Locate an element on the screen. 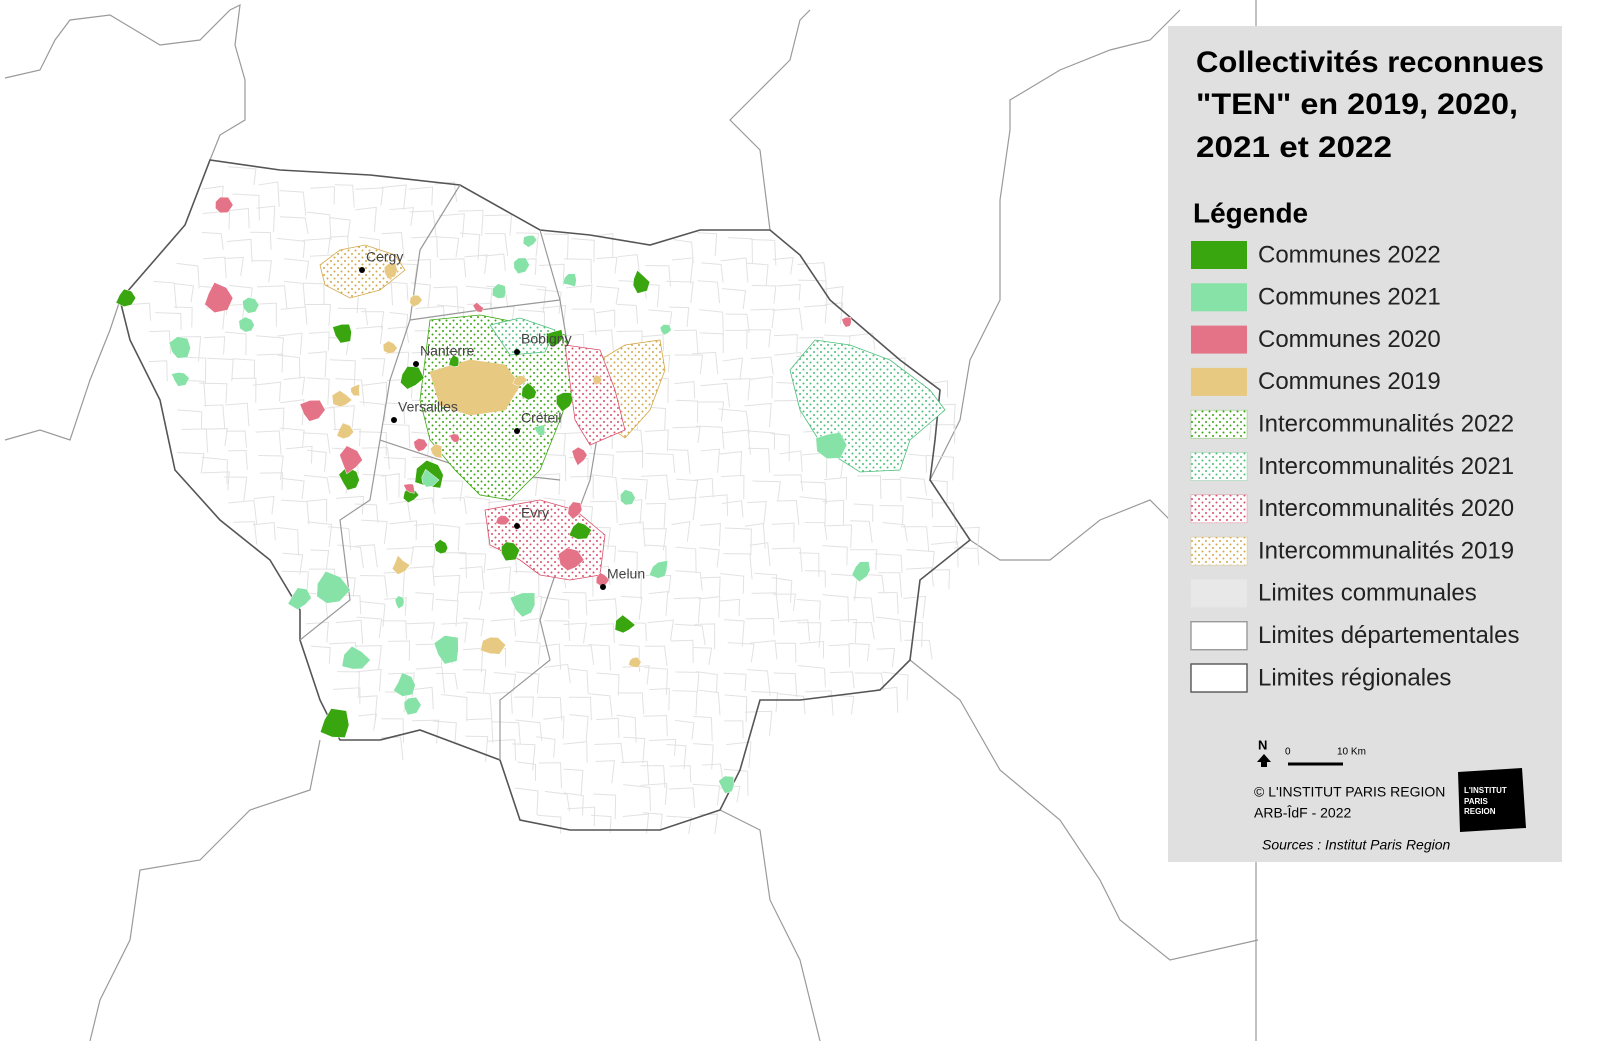 The height and width of the screenshot is (1046, 1600). legend-swatch is located at coordinates (1219, 509).